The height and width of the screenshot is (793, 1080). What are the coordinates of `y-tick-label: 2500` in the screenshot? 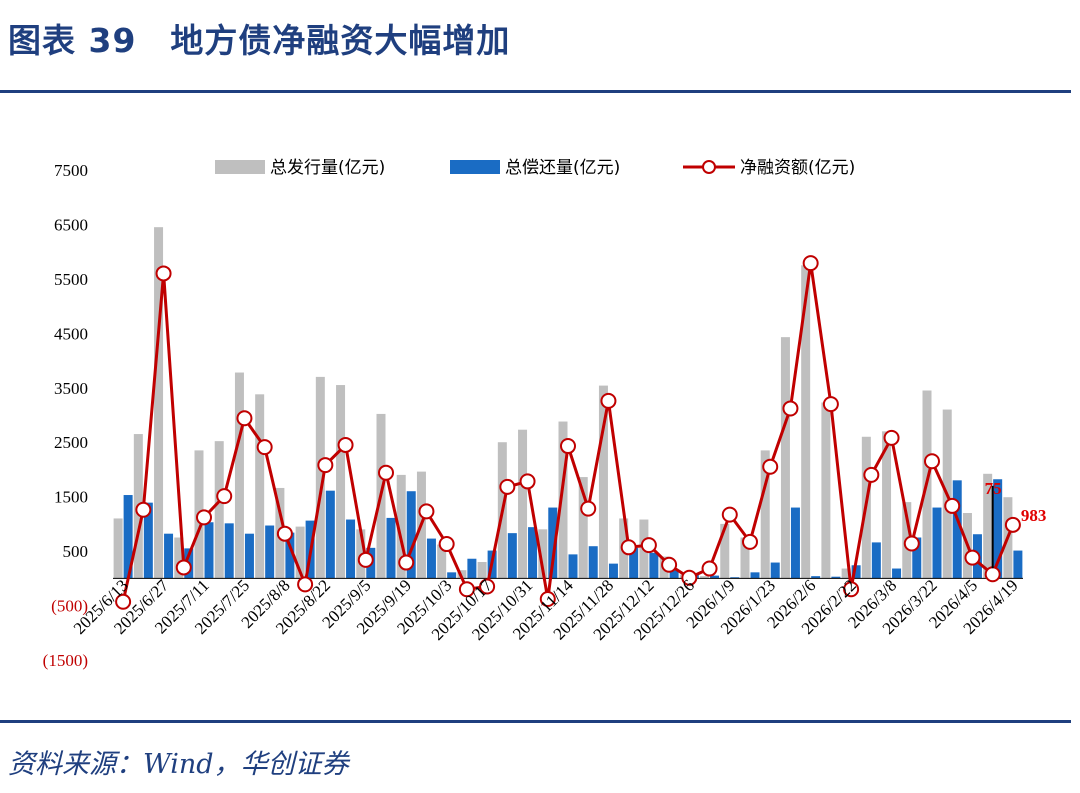 It's located at (71, 442).